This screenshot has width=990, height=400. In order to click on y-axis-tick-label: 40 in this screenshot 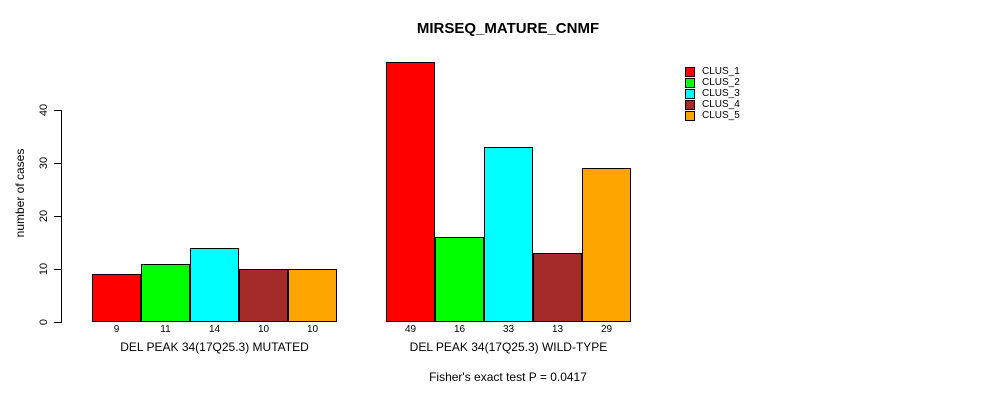, I will do `click(44, 110)`.